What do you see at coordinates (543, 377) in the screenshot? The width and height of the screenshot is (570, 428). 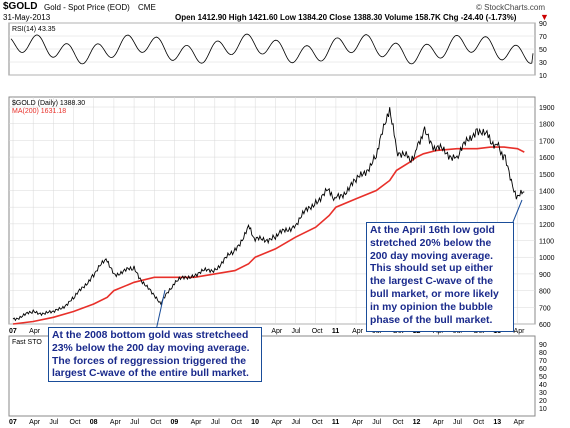 I see `bottom-tick-label: 50` at bounding box center [543, 377].